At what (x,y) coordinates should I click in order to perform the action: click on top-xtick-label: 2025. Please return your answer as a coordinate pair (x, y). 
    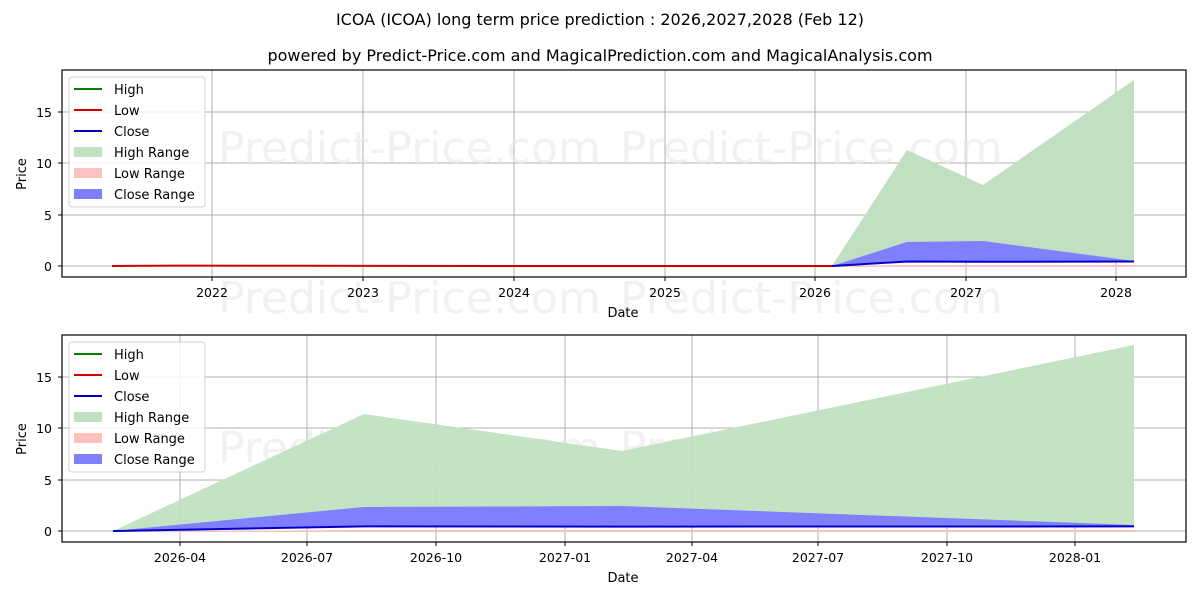
    Looking at the image, I should click on (665, 292).